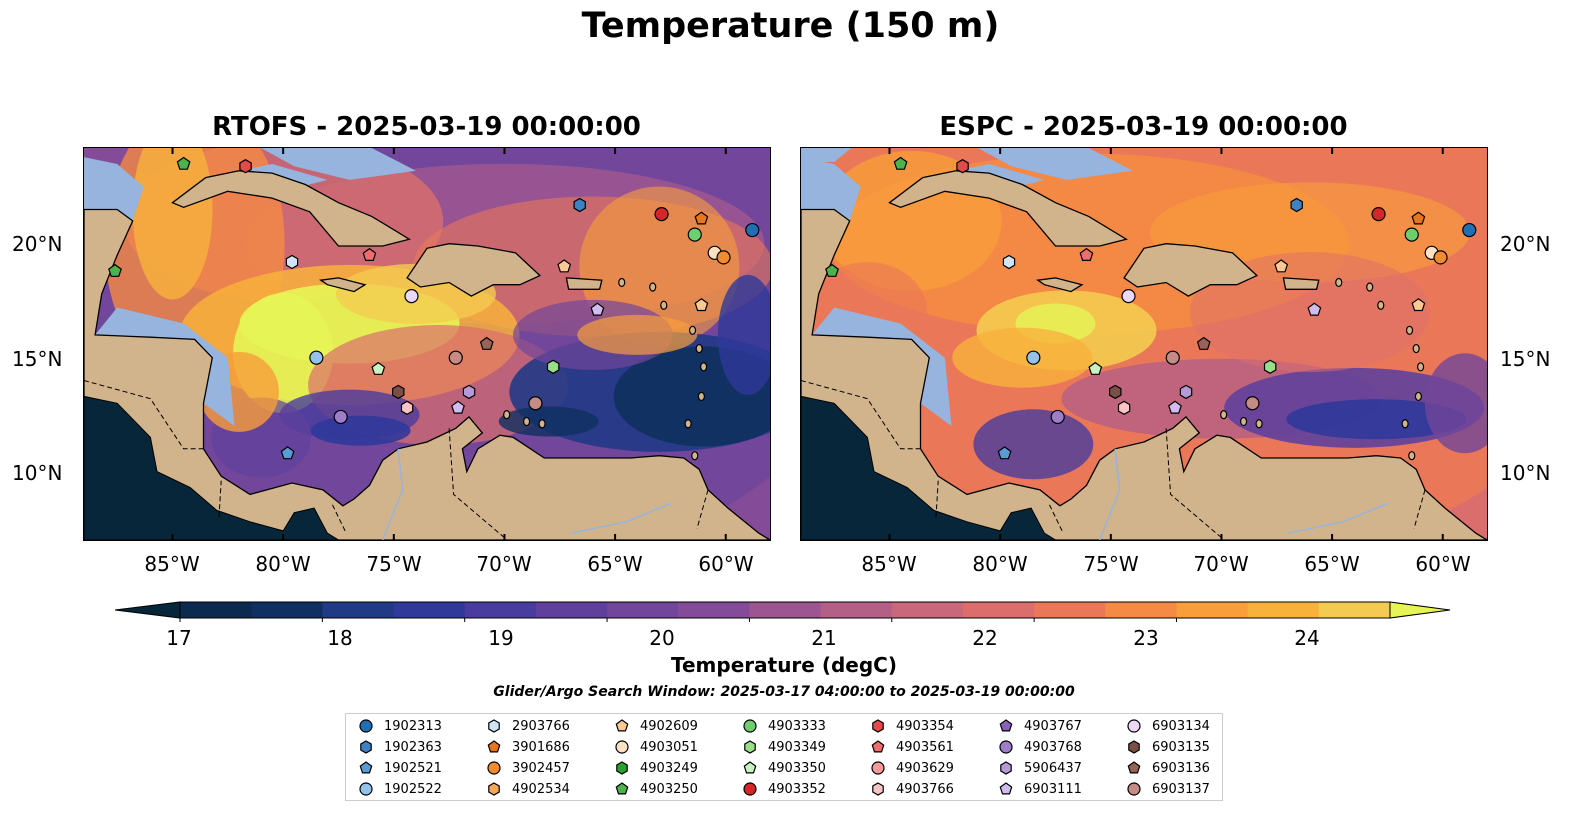 The width and height of the screenshot is (1581, 827). What do you see at coordinates (393, 494) in the screenshot?
I see `river` at bounding box center [393, 494].